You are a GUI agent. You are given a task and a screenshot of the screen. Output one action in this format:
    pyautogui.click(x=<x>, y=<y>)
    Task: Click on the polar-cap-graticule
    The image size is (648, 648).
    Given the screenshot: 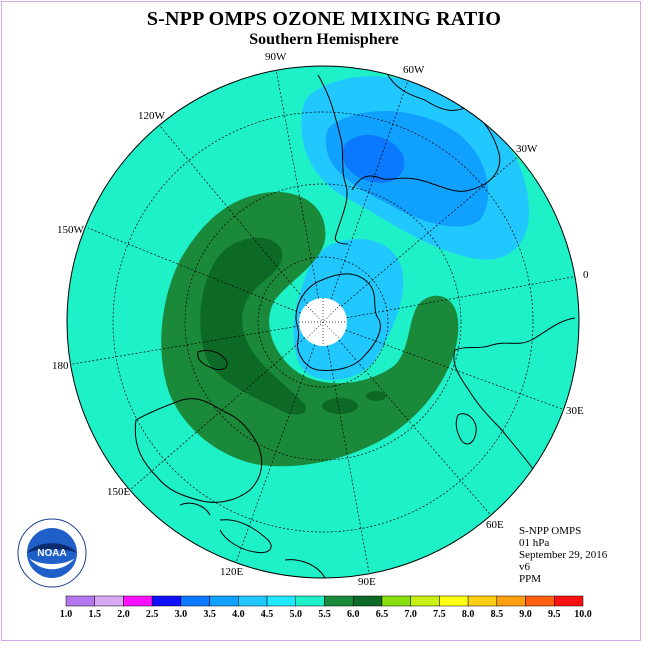 What is the action you would take?
    pyautogui.click(x=323, y=322)
    